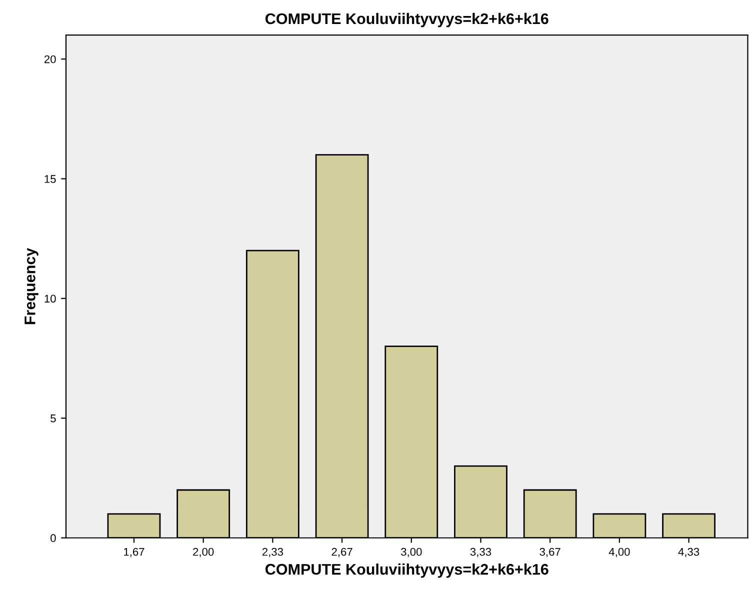  I want to click on y-tick-label: 20, so click(50, 59).